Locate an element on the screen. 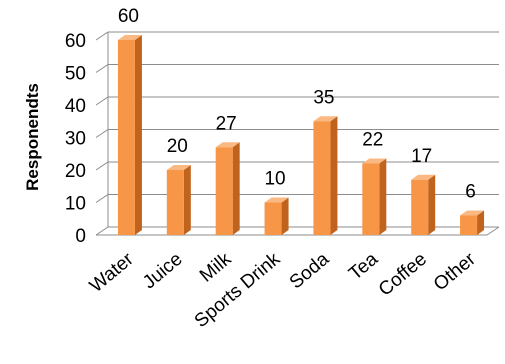 This screenshot has height=364, width=505. y-tick-label: 20 is located at coordinates (75, 171).